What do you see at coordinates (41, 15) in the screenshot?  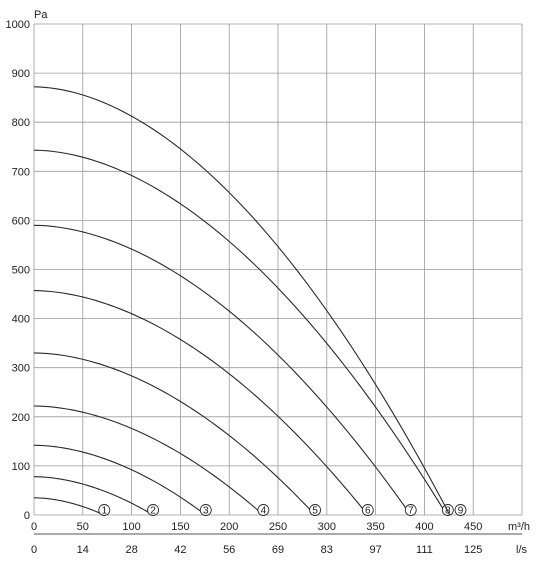 I see `y-axis-unit: Pa` at bounding box center [41, 15].